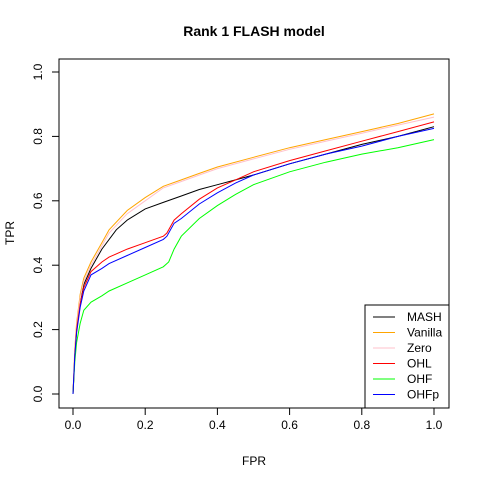  What do you see at coordinates (419, 379) in the screenshot?
I see `legend-label-ohf: OHF` at bounding box center [419, 379].